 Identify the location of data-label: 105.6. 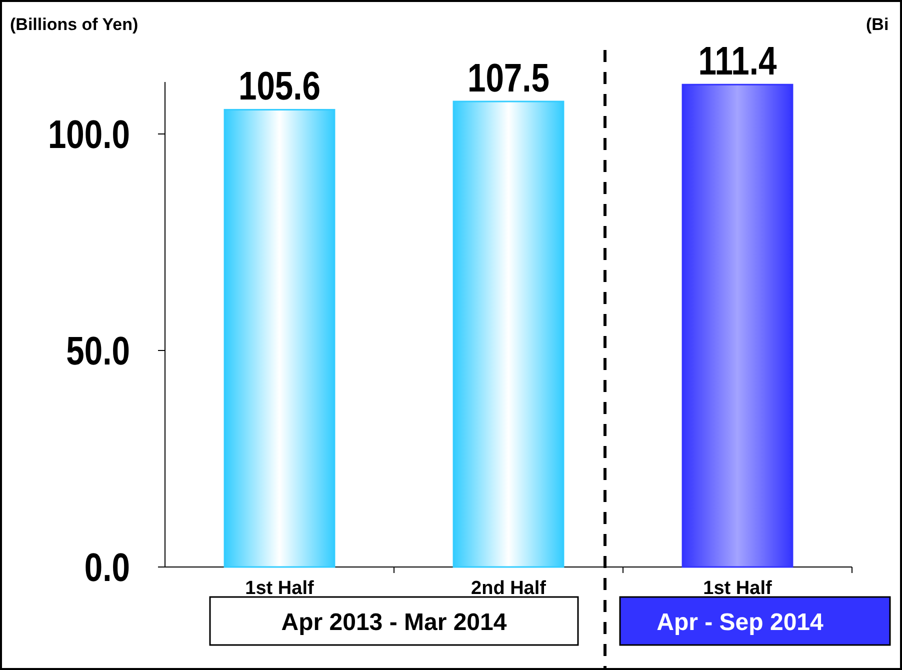
(279, 86).